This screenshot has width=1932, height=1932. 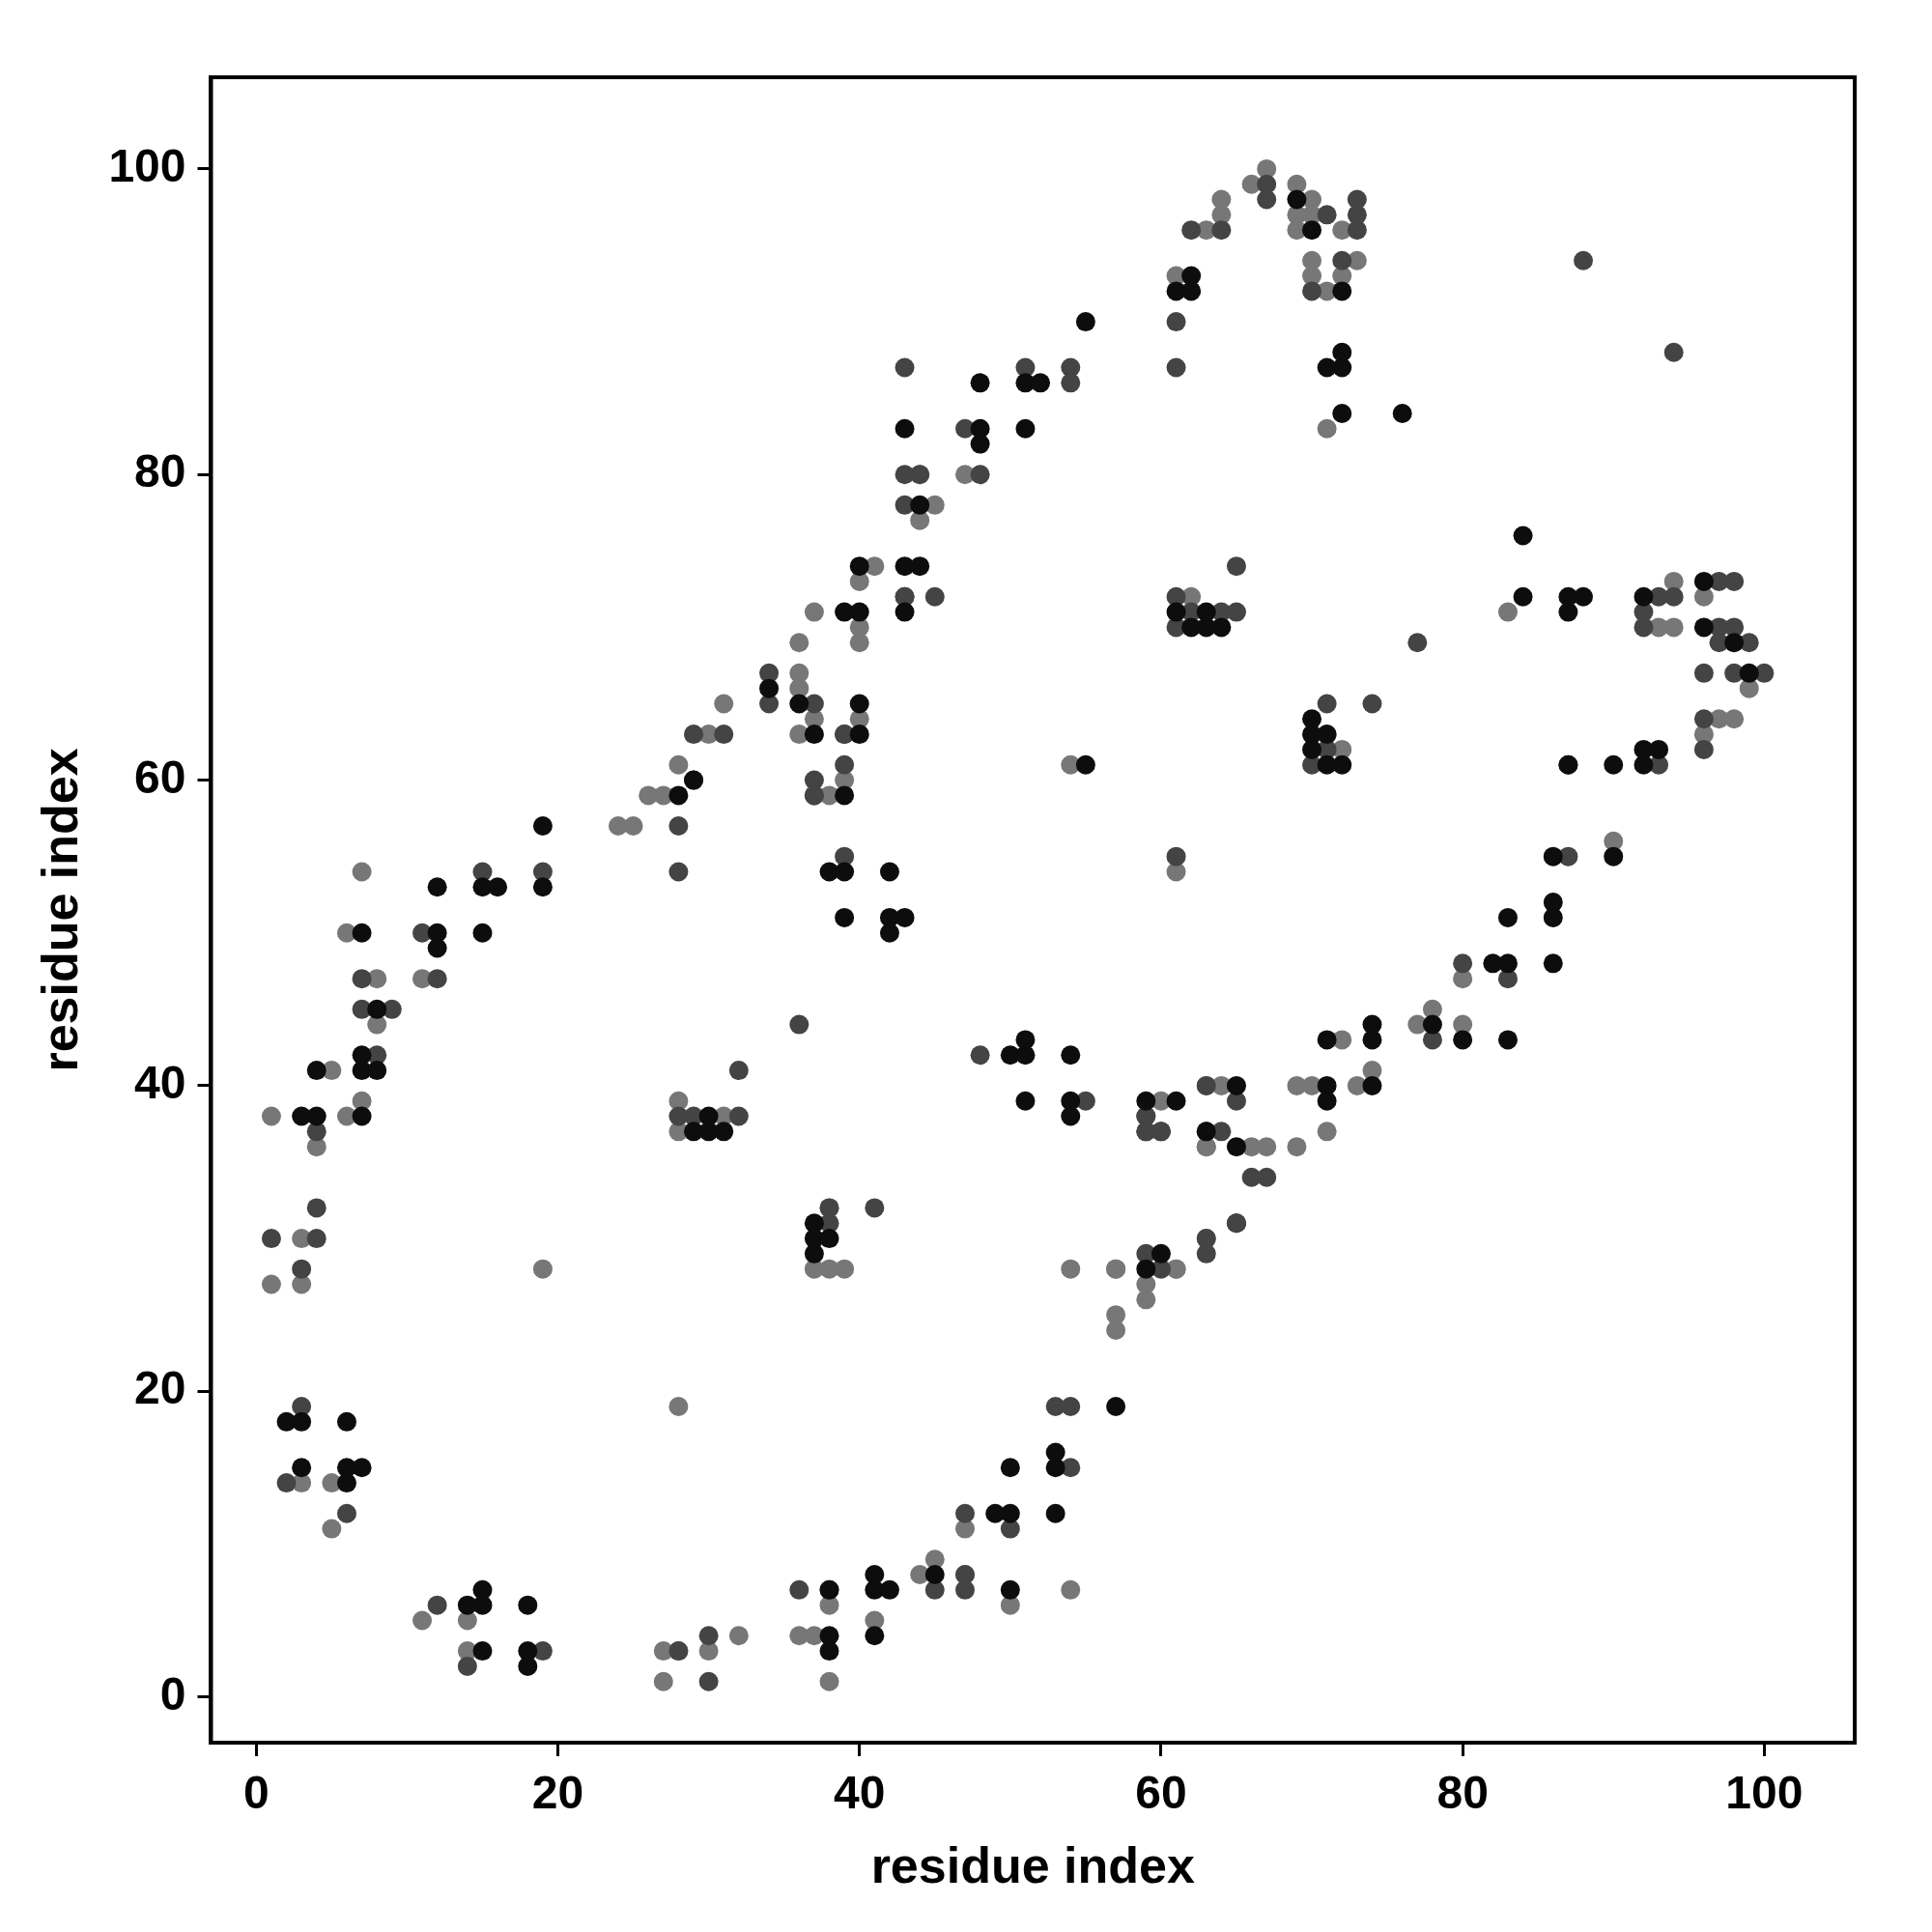 What do you see at coordinates (160, 1388) in the screenshot?
I see `y-tick-label: 20` at bounding box center [160, 1388].